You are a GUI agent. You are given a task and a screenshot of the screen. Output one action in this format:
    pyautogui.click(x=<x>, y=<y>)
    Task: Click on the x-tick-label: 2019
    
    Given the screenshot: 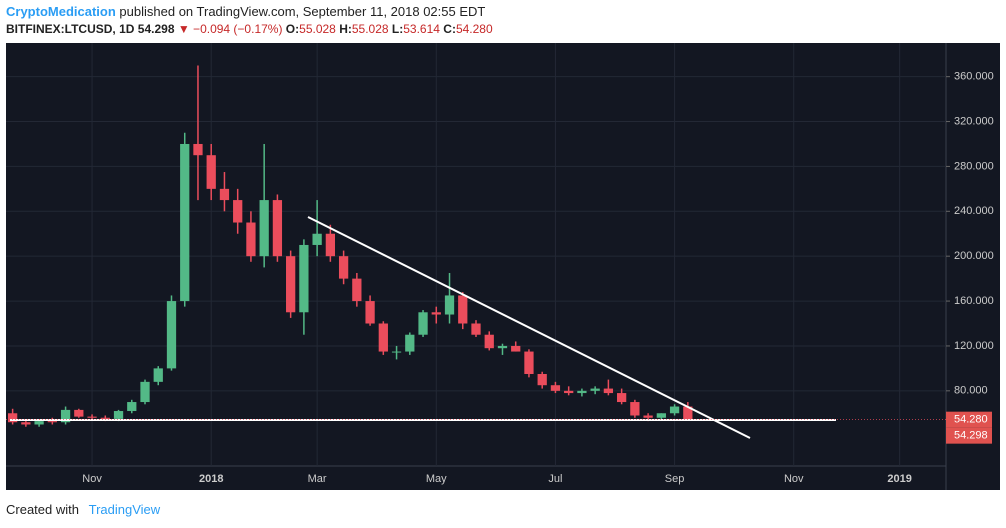 What is the action you would take?
    pyautogui.click(x=899, y=479)
    